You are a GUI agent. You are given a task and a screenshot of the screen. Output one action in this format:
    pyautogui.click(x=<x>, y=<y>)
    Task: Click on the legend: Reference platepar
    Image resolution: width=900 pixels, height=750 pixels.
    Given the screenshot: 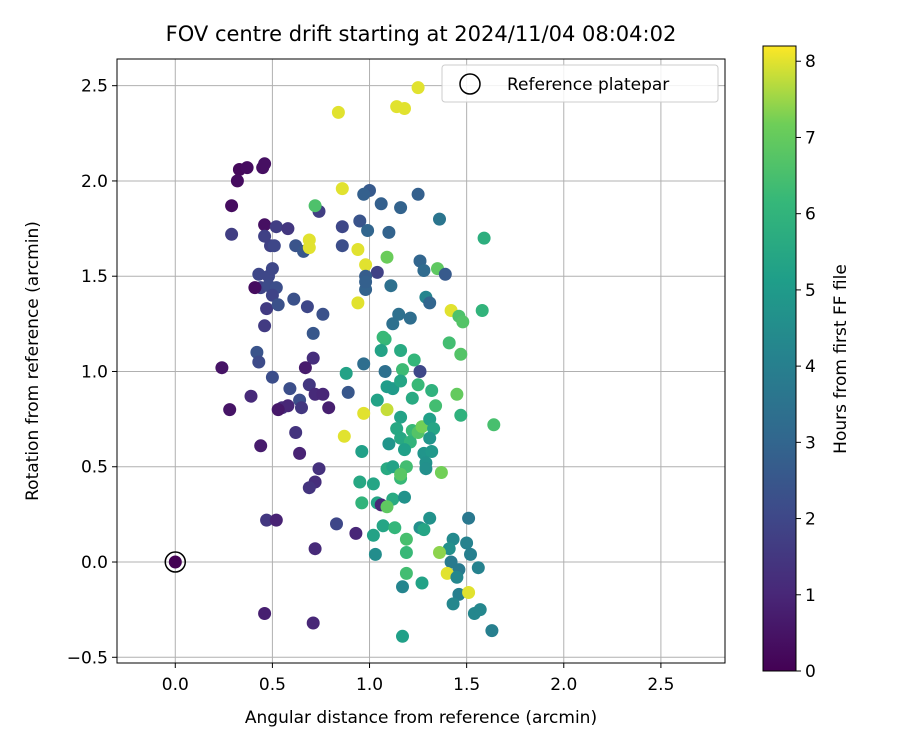 What is the action you would take?
    pyautogui.click(x=580, y=83)
    